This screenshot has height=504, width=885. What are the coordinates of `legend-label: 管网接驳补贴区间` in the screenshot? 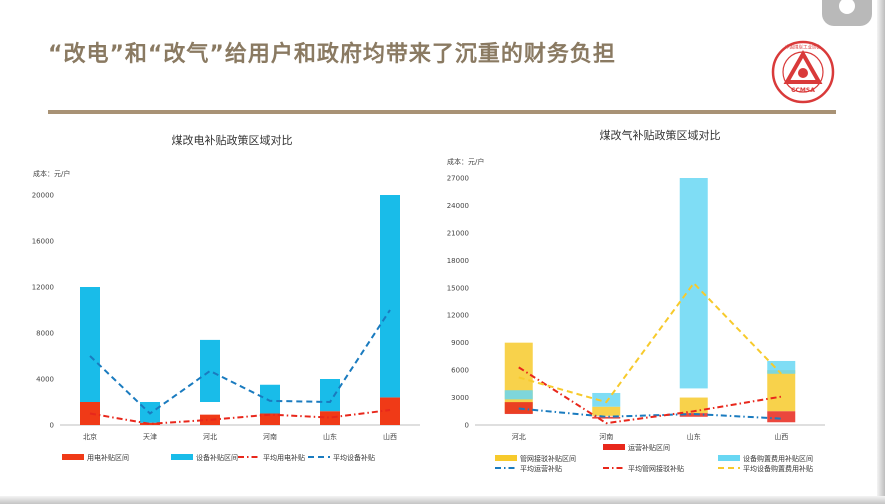 It's located at (548, 458).